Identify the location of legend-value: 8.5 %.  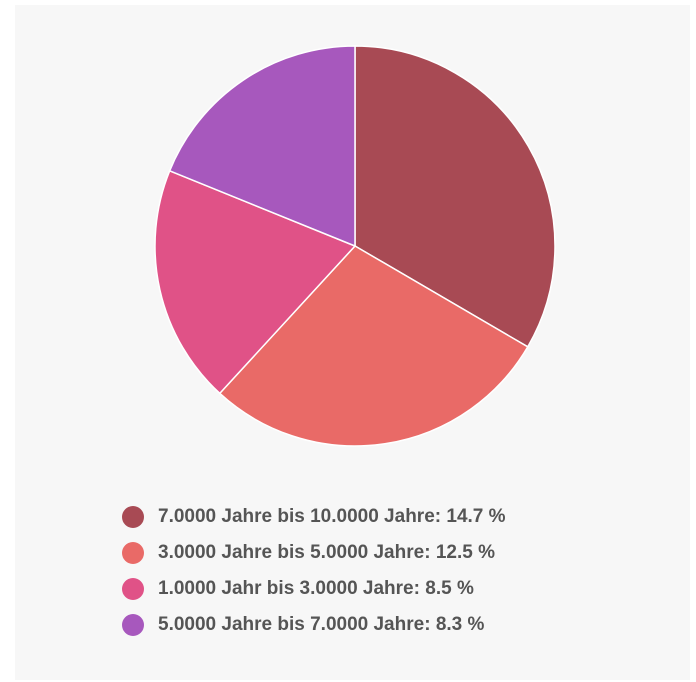
(449, 588).